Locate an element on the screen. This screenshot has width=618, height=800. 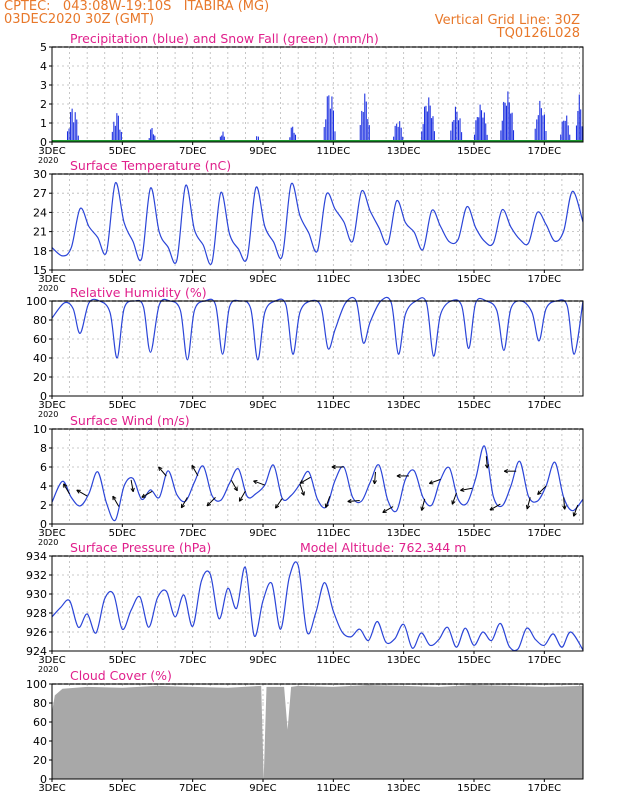
y-tick-label: 924 is located at coordinates (36, 651).